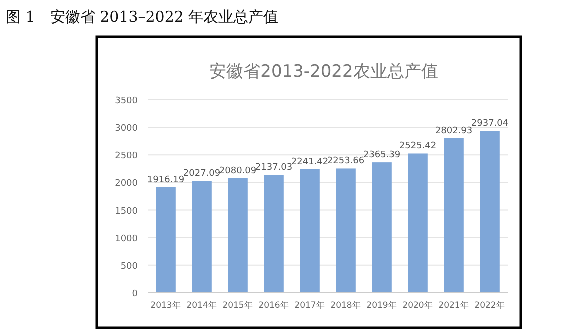 The width and height of the screenshot is (568, 332). What do you see at coordinates (274, 168) in the screenshot?
I see `data-label: 2137.03` at bounding box center [274, 168].